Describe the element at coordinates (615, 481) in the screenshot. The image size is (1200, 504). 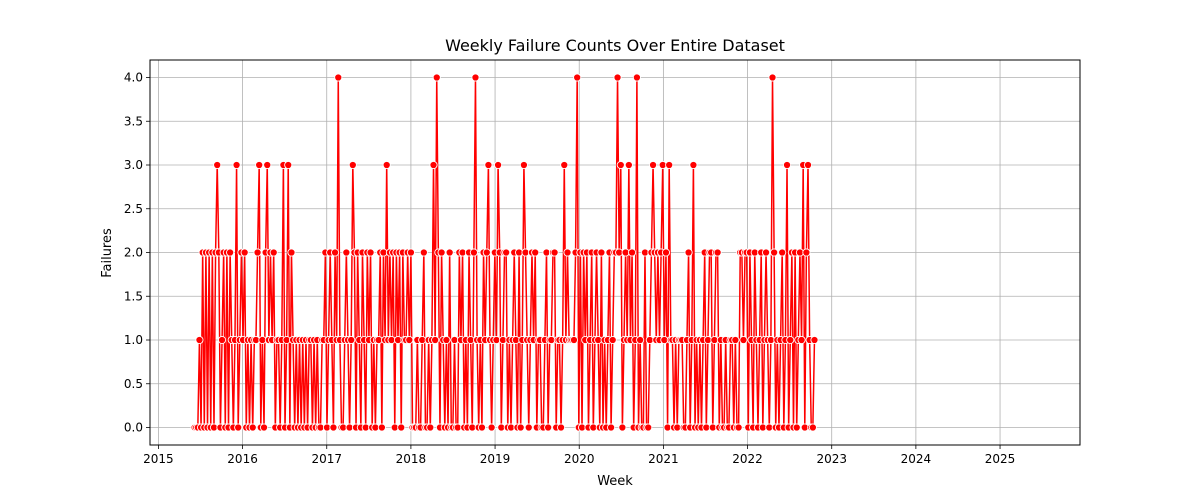
I see `x-axis-label: Week` at that location.